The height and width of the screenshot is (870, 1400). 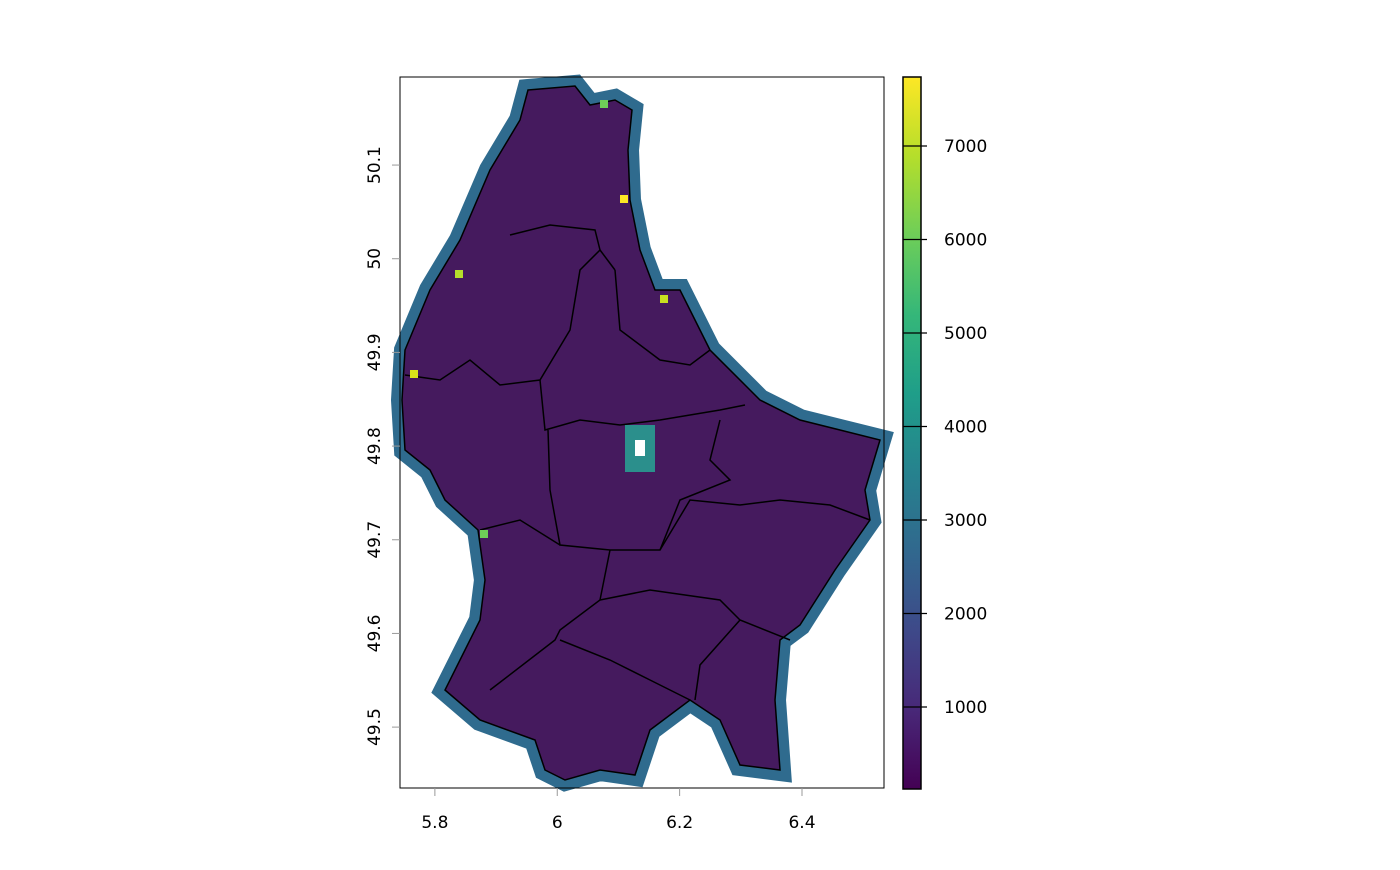 I want to click on y-tick-label: 49.8, so click(x=375, y=446).